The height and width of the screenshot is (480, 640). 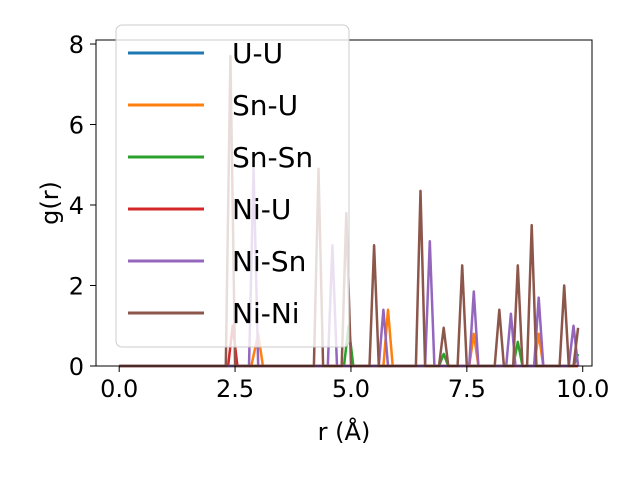 What do you see at coordinates (344, 431) in the screenshot?
I see `x-axis-label: r (Å)` at bounding box center [344, 431].